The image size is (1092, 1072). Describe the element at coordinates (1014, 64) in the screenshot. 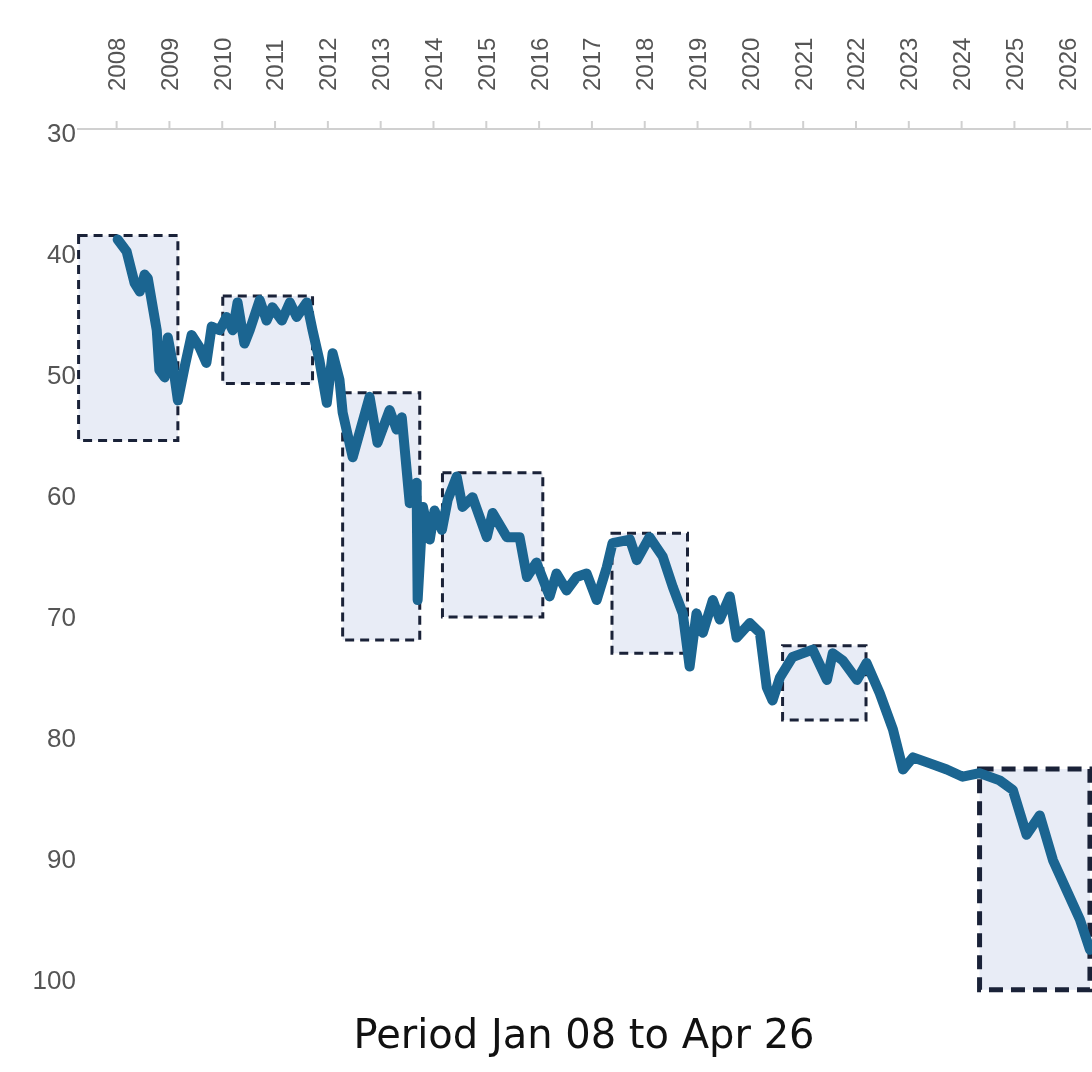

I see `x-tick-label: 2025` at that location.